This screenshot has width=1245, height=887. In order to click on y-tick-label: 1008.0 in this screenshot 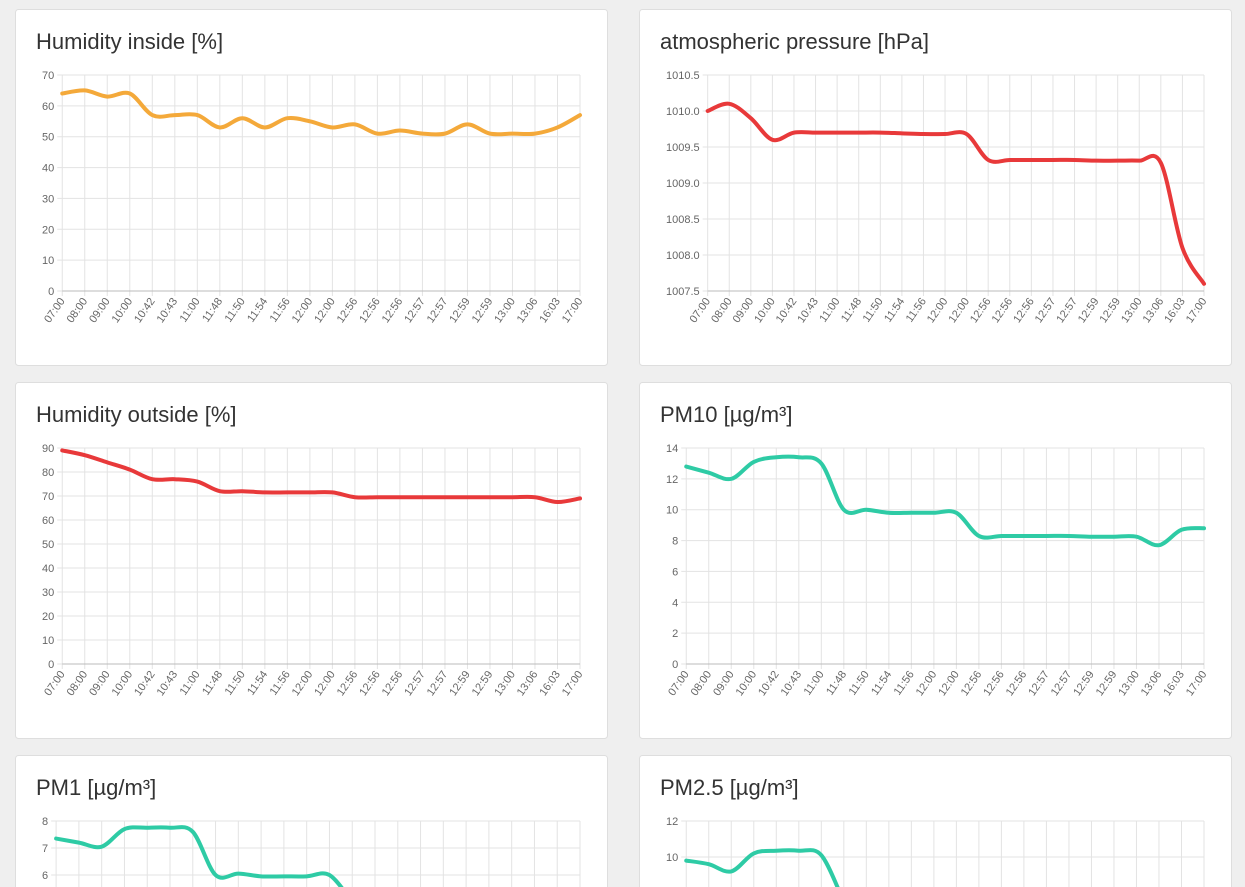, I will do `click(683, 256)`.